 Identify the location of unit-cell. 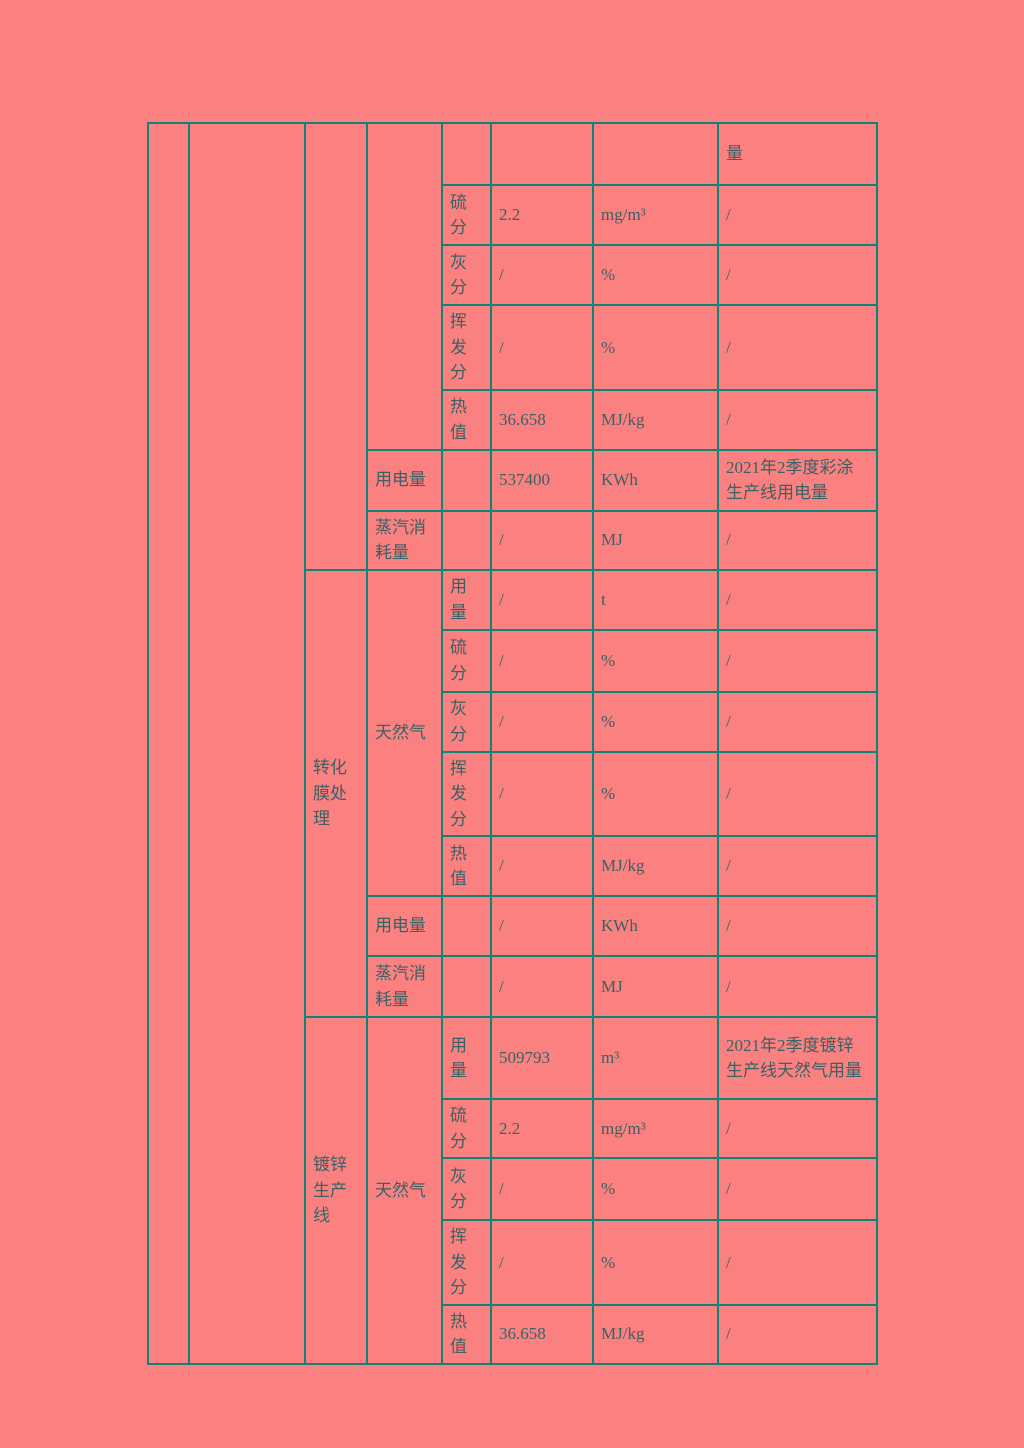
(655, 154).